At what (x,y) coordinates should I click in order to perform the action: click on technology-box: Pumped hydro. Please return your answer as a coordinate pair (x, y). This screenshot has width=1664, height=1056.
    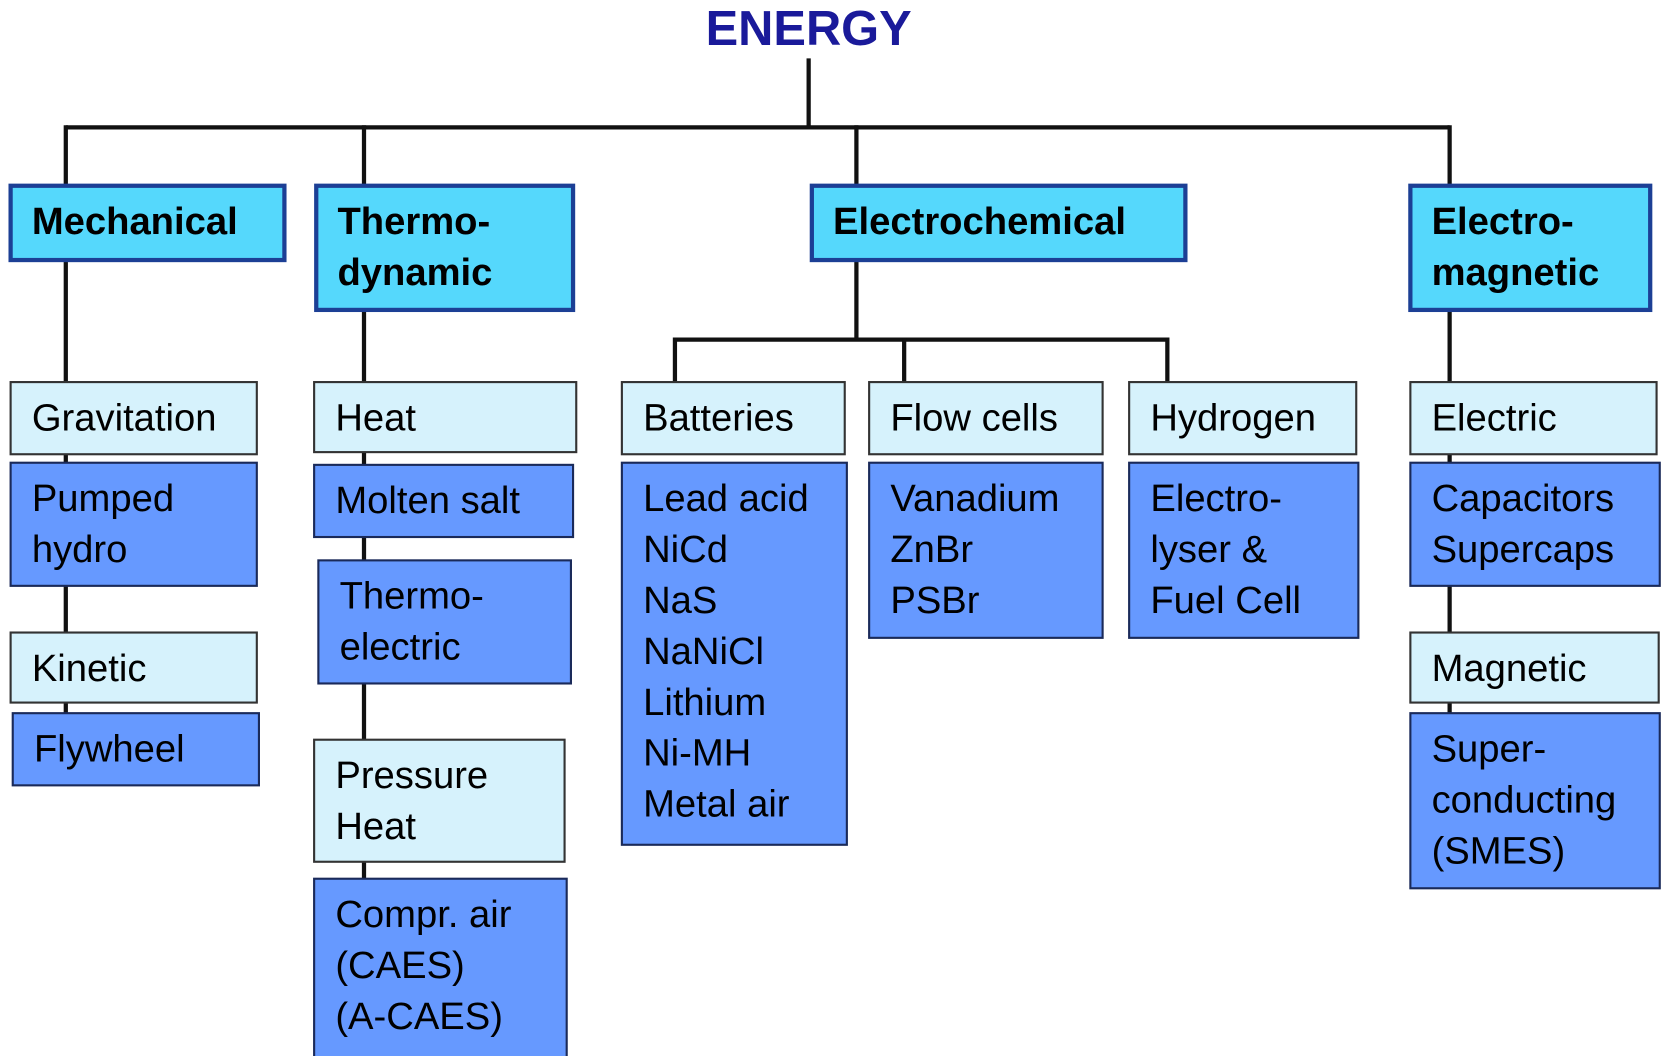
    Looking at the image, I should click on (133, 524).